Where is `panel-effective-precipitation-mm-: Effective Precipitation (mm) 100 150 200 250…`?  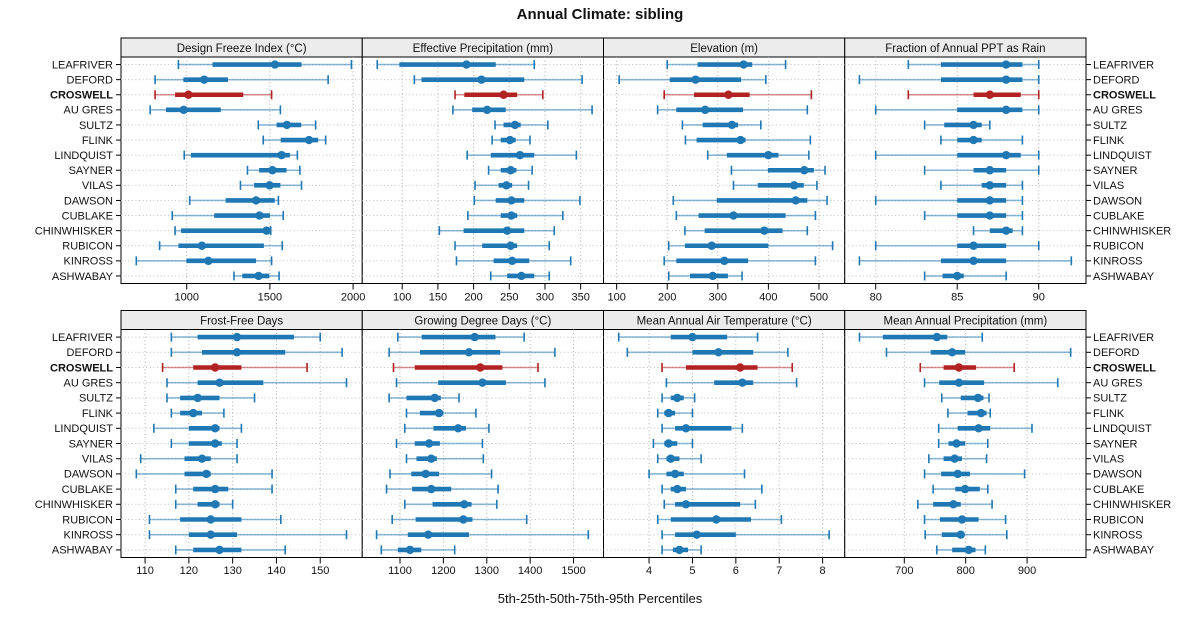
panel-effective-precipitation-mm-: Effective Precipitation (mm) 100 150 200 250… is located at coordinates (482, 170).